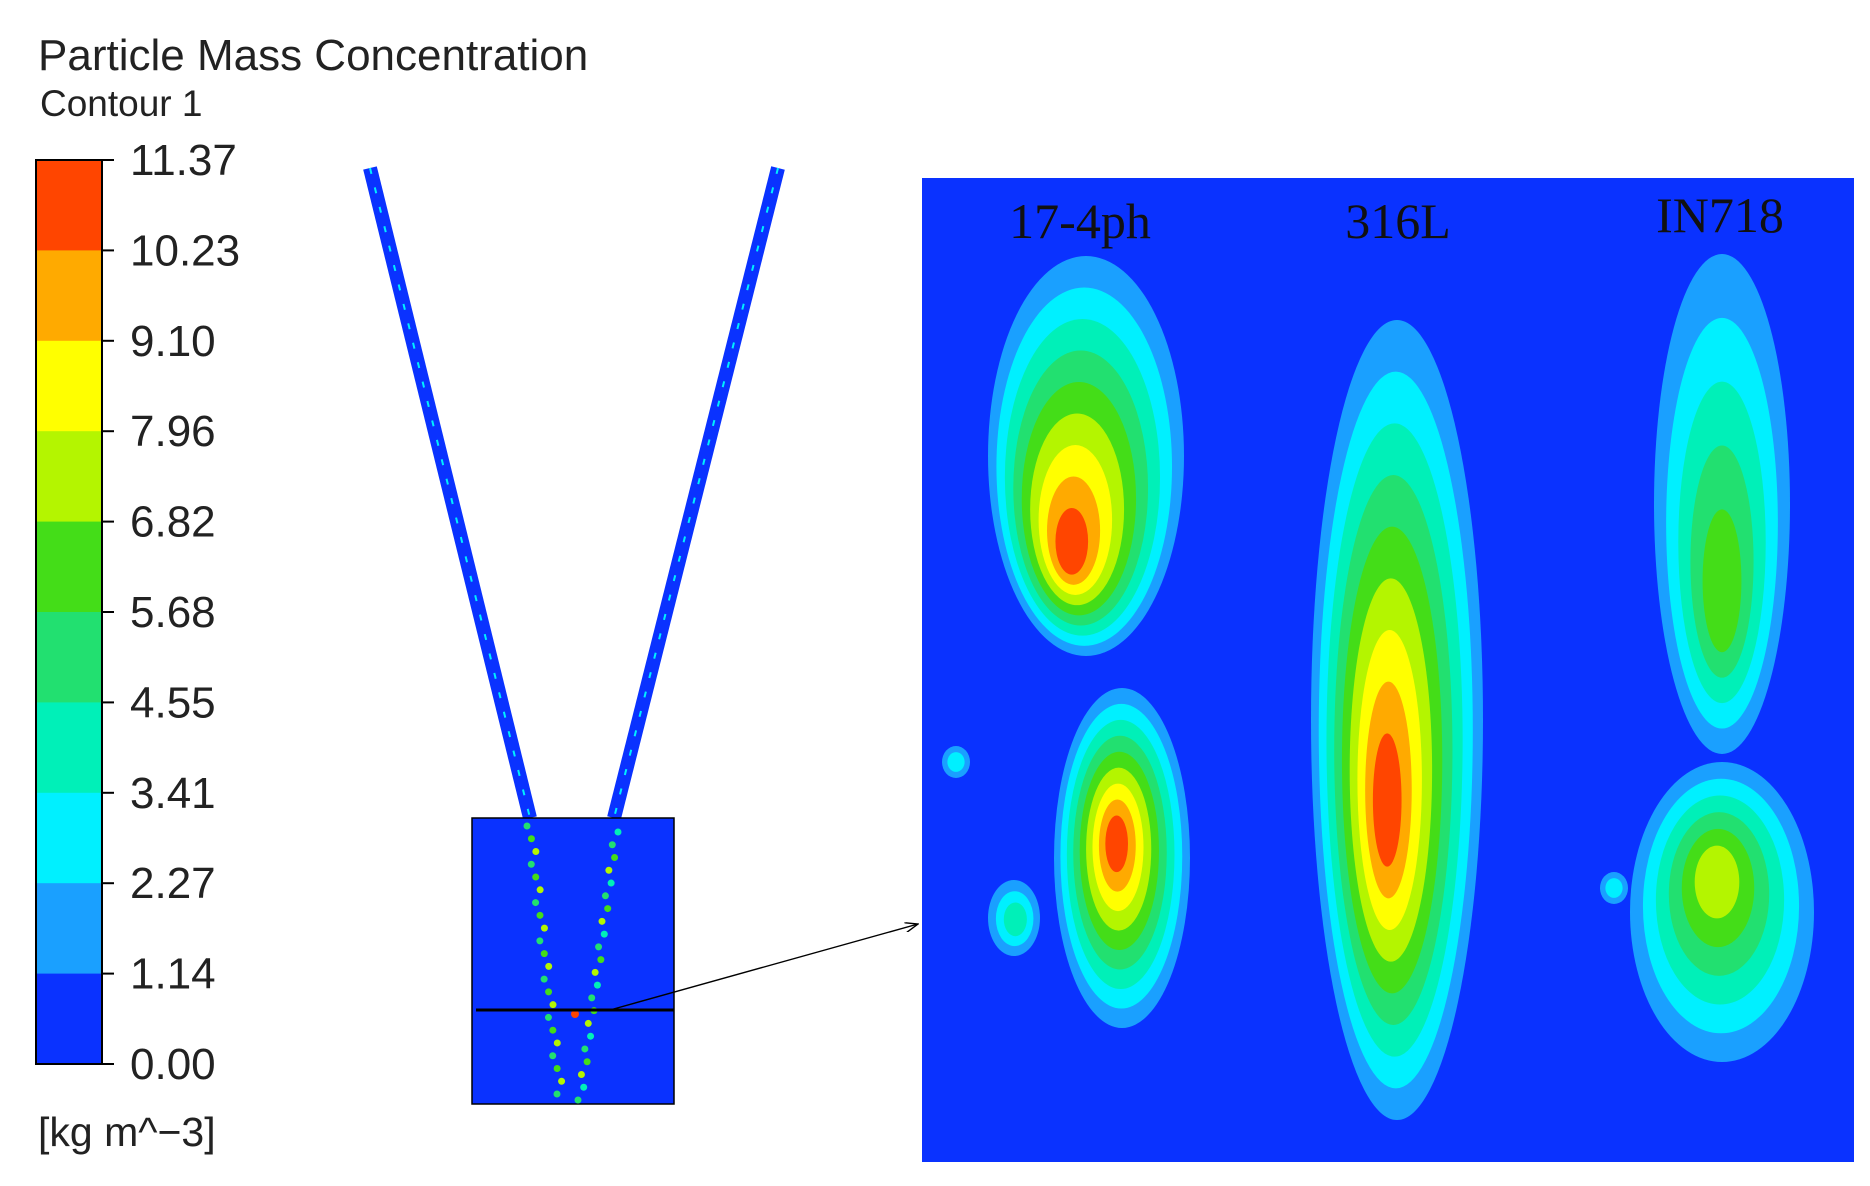 This screenshot has width=1870, height=1186. Describe the element at coordinates (121, 103) in the screenshot. I see `subtitle: Contour 1` at that location.